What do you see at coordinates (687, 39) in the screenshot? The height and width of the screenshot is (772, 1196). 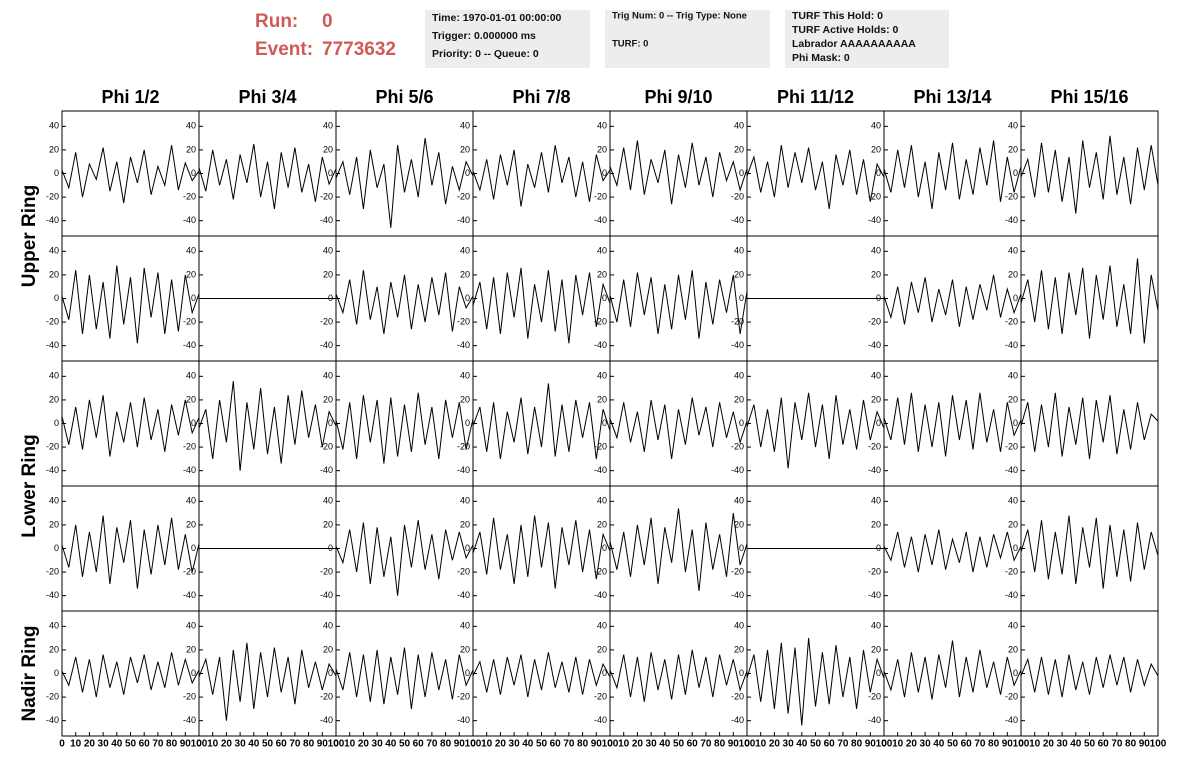 I see `info-box` at bounding box center [687, 39].